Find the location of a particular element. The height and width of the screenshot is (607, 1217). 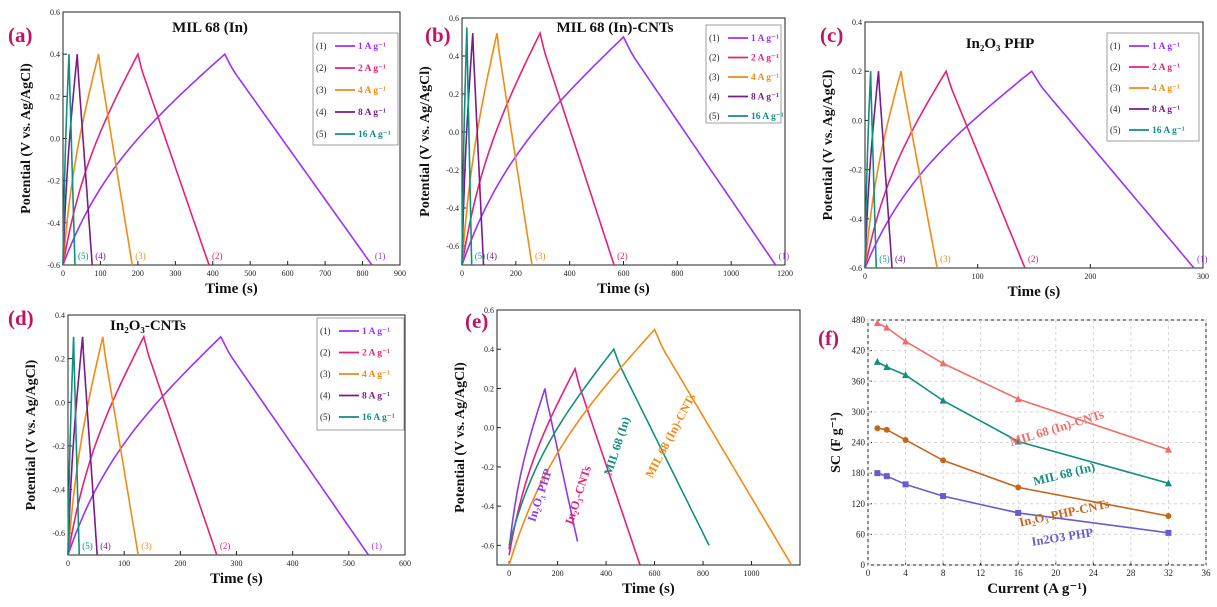

legend-tag: (1) is located at coordinates (325, 331).